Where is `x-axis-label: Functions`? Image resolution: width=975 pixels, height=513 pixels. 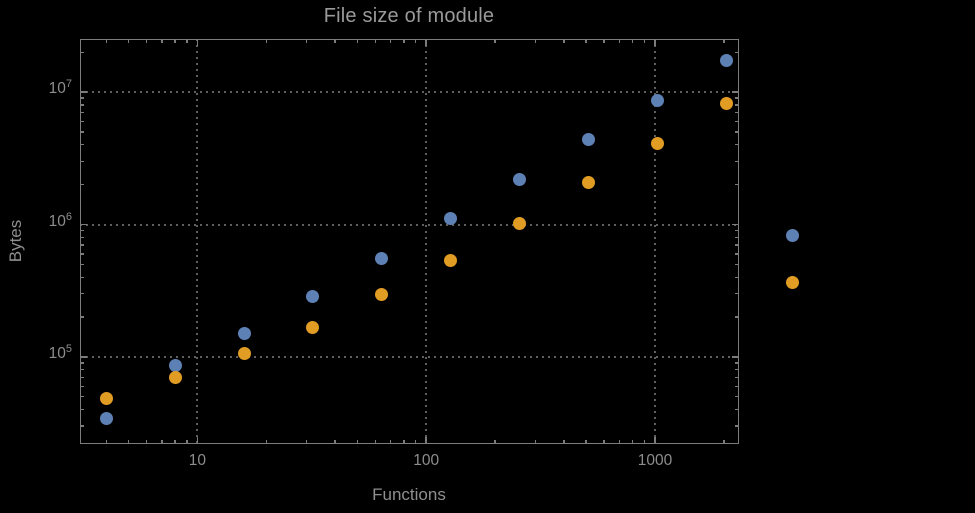
x-axis-label: Functions is located at coordinates (409, 494).